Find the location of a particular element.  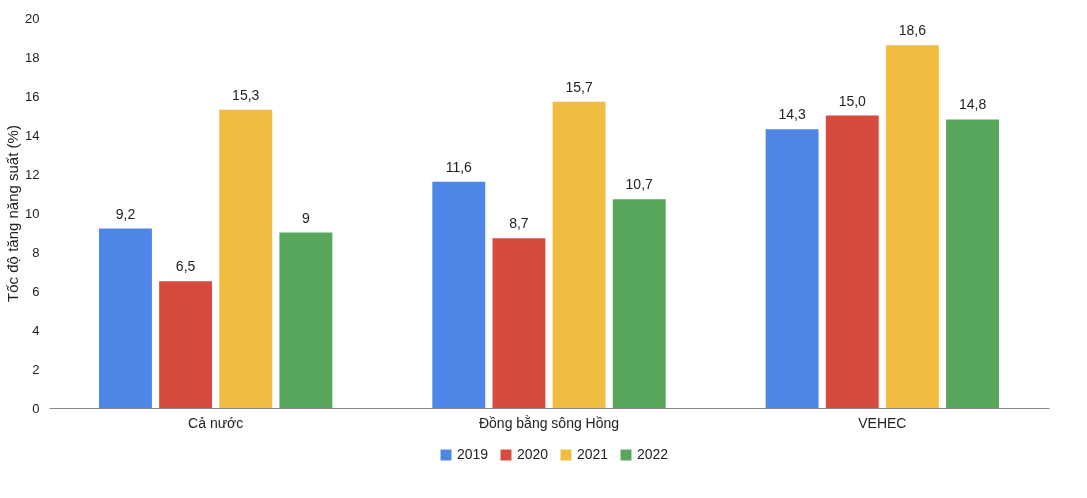

y-tick-label: 2 is located at coordinates (36, 369).